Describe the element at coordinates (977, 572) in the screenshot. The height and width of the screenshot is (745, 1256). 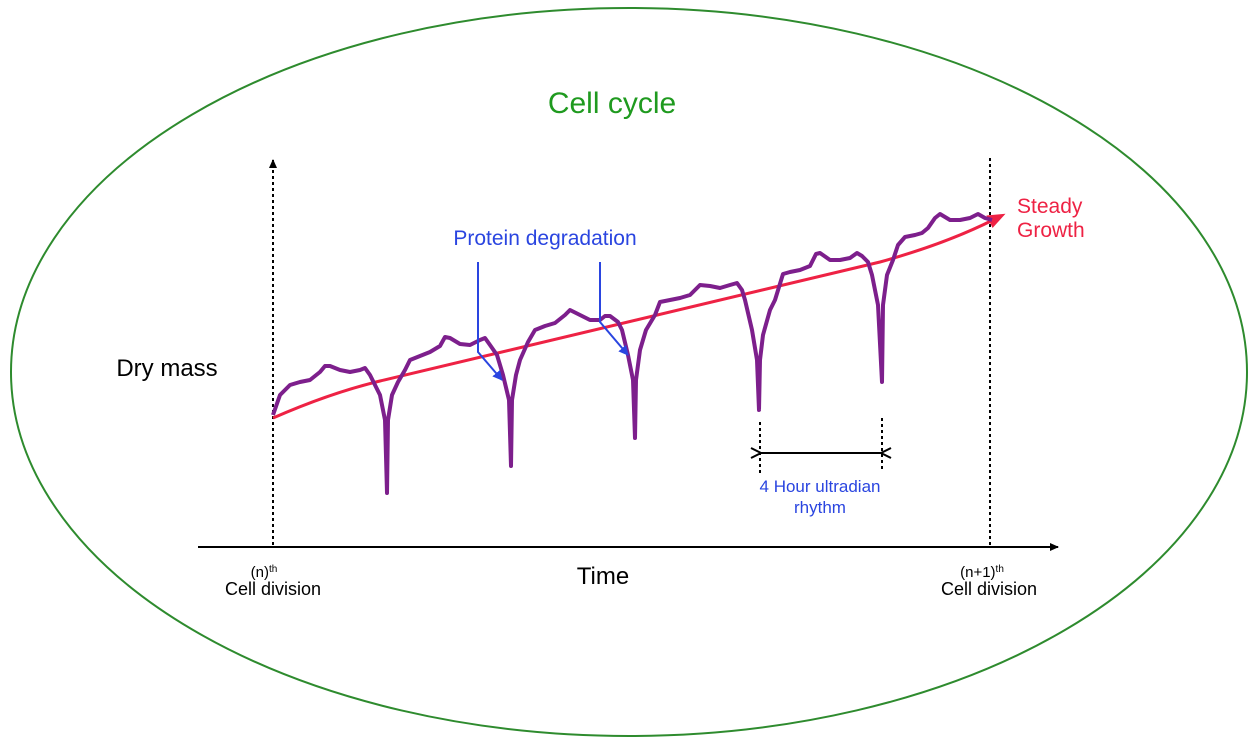
I see `end-division-n: (n+1)` at that location.